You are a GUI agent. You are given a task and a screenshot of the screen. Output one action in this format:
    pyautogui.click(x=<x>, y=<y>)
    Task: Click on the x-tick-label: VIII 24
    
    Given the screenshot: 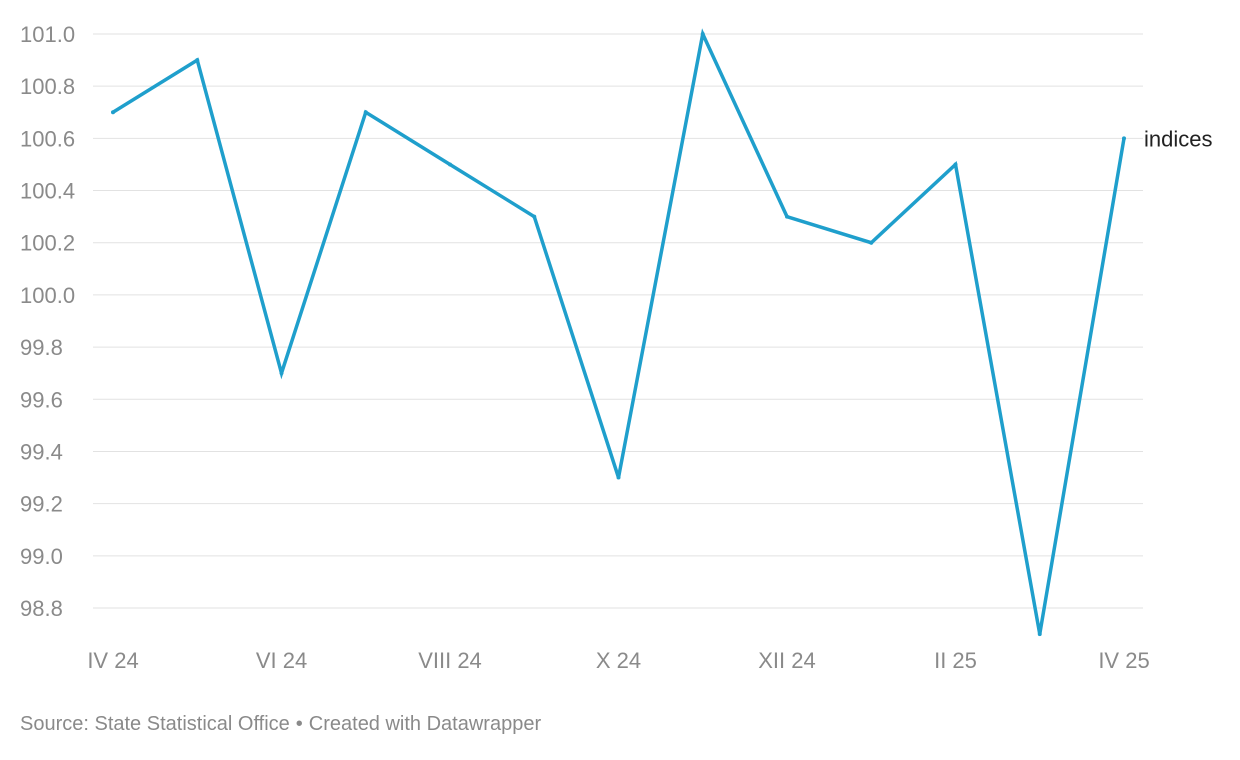 What is the action you would take?
    pyautogui.click(x=450, y=660)
    